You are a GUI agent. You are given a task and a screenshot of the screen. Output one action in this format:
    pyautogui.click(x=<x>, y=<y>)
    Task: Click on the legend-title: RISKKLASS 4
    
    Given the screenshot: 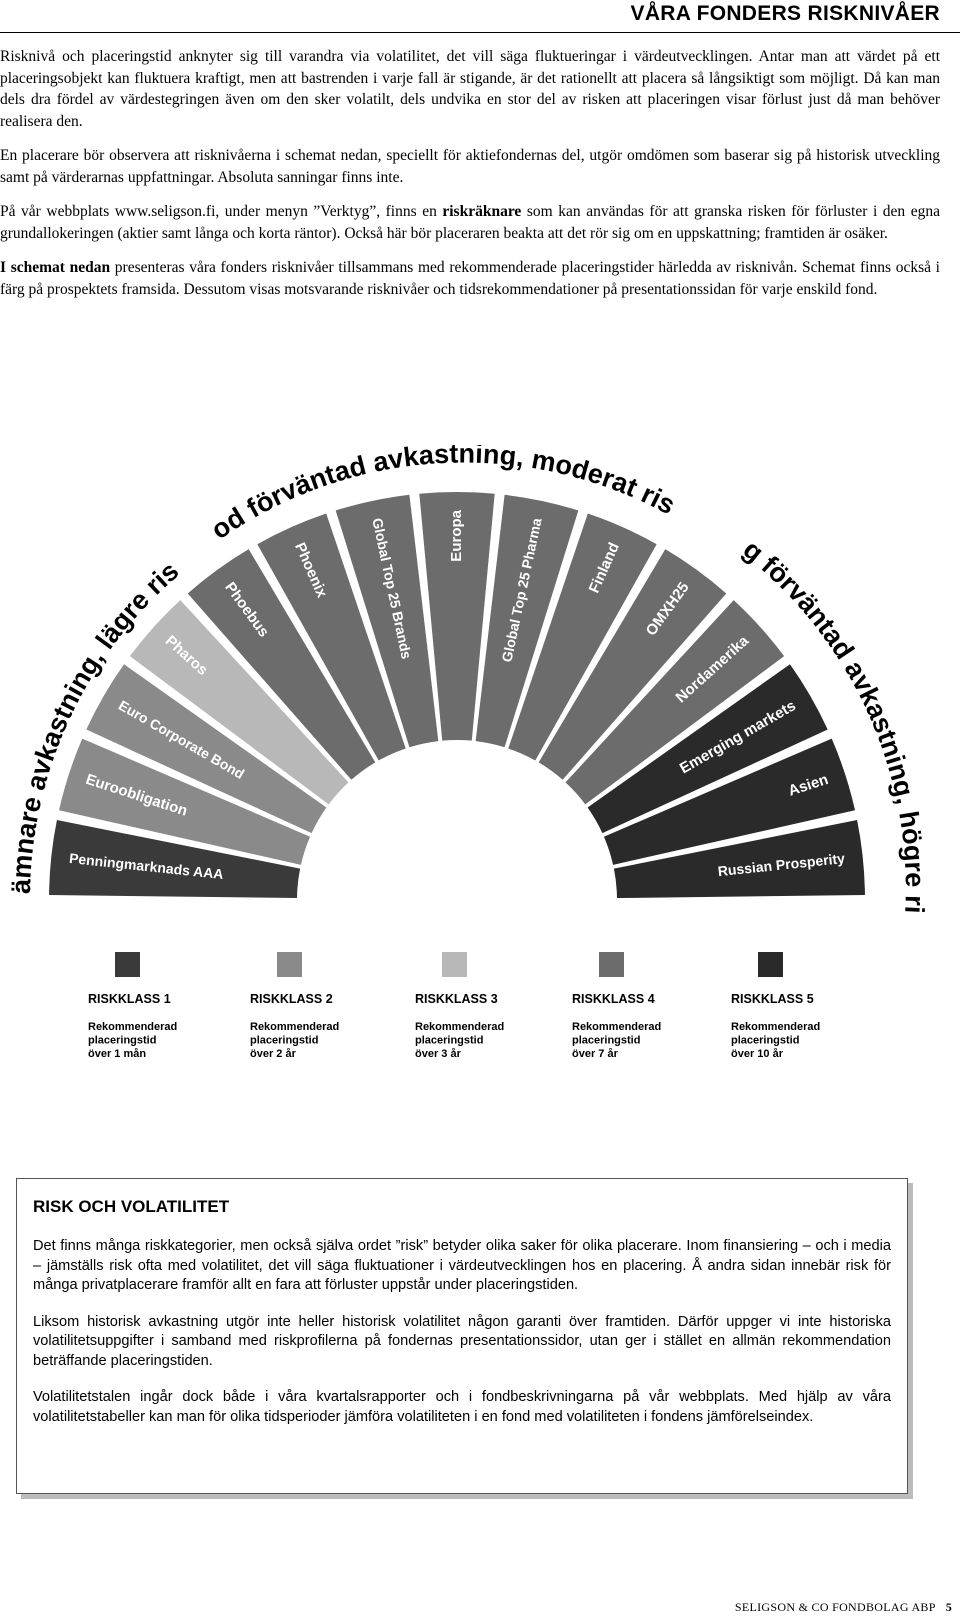 What is the action you would take?
    pyautogui.click(x=613, y=999)
    